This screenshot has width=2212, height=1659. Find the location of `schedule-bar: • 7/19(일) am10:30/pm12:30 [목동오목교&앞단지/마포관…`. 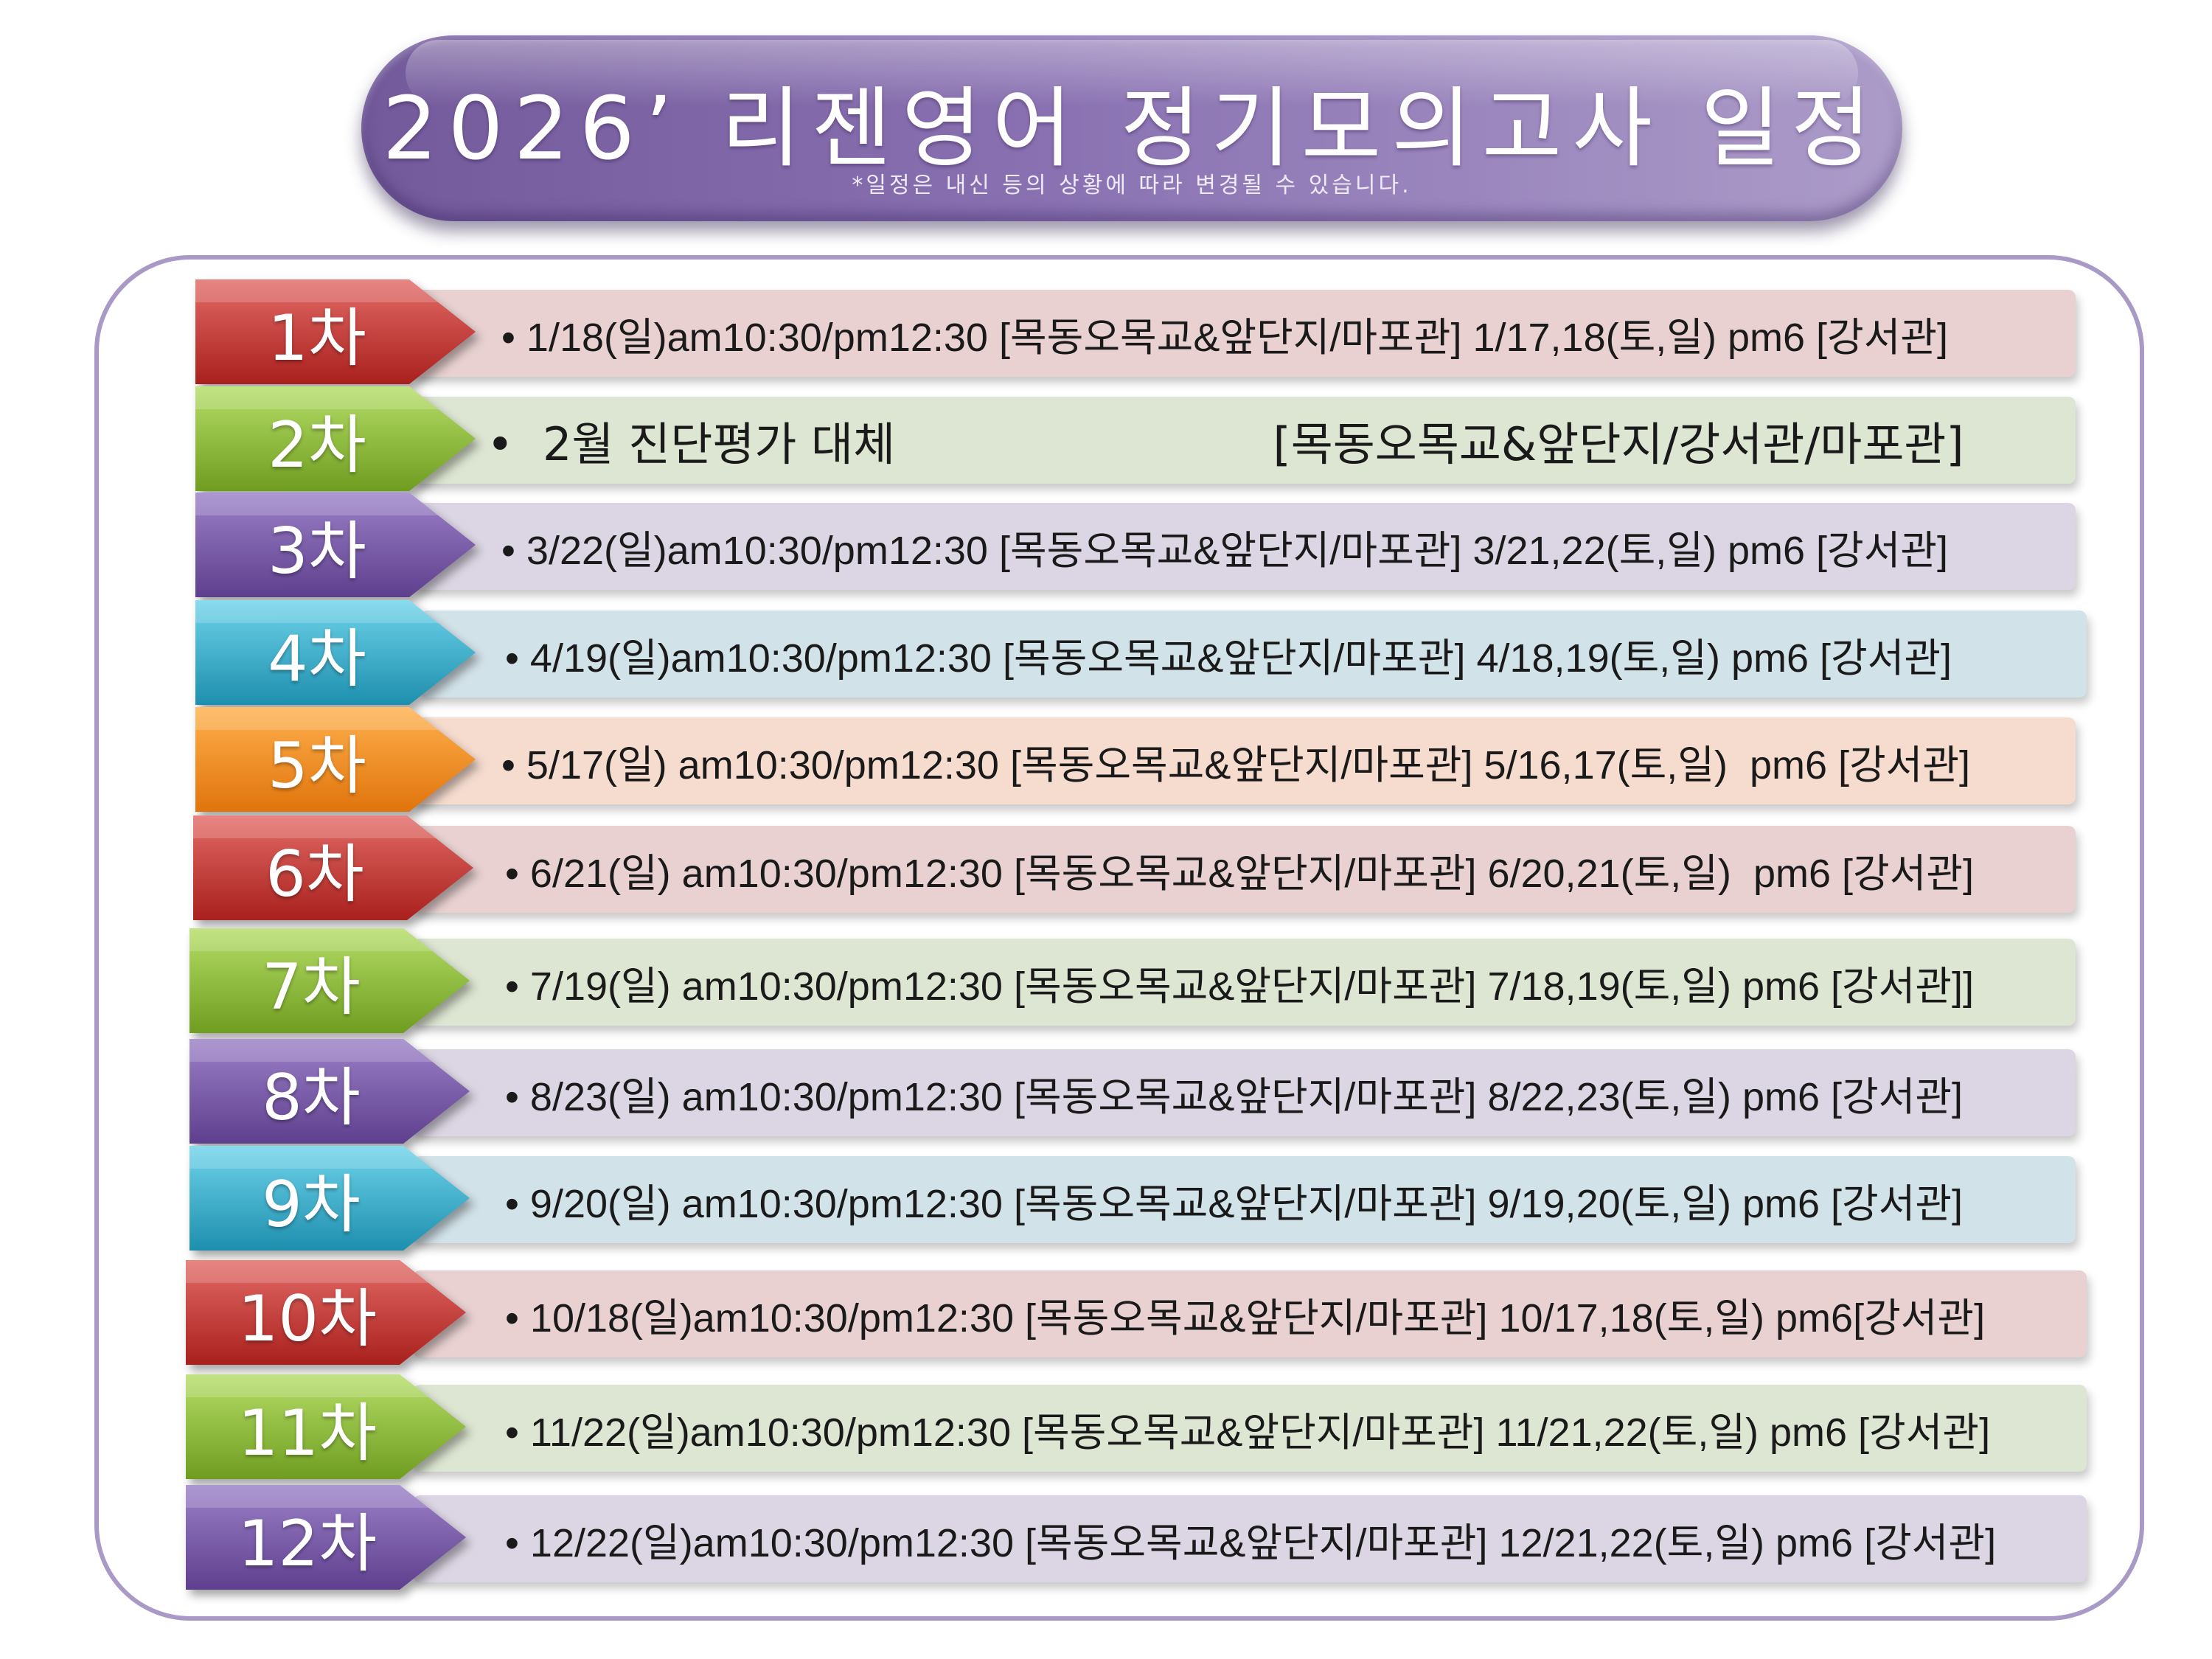

schedule-bar: • 7/19(일) am10:30/pm12:30 [목동오목교&앞단지/마포관… is located at coordinates (1244, 982).